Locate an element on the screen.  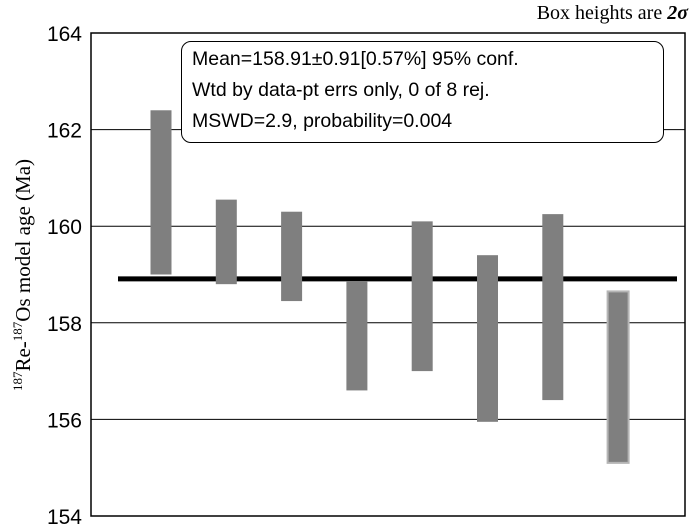
box-height-note: Box heights are 2σ is located at coordinates (612, 13).